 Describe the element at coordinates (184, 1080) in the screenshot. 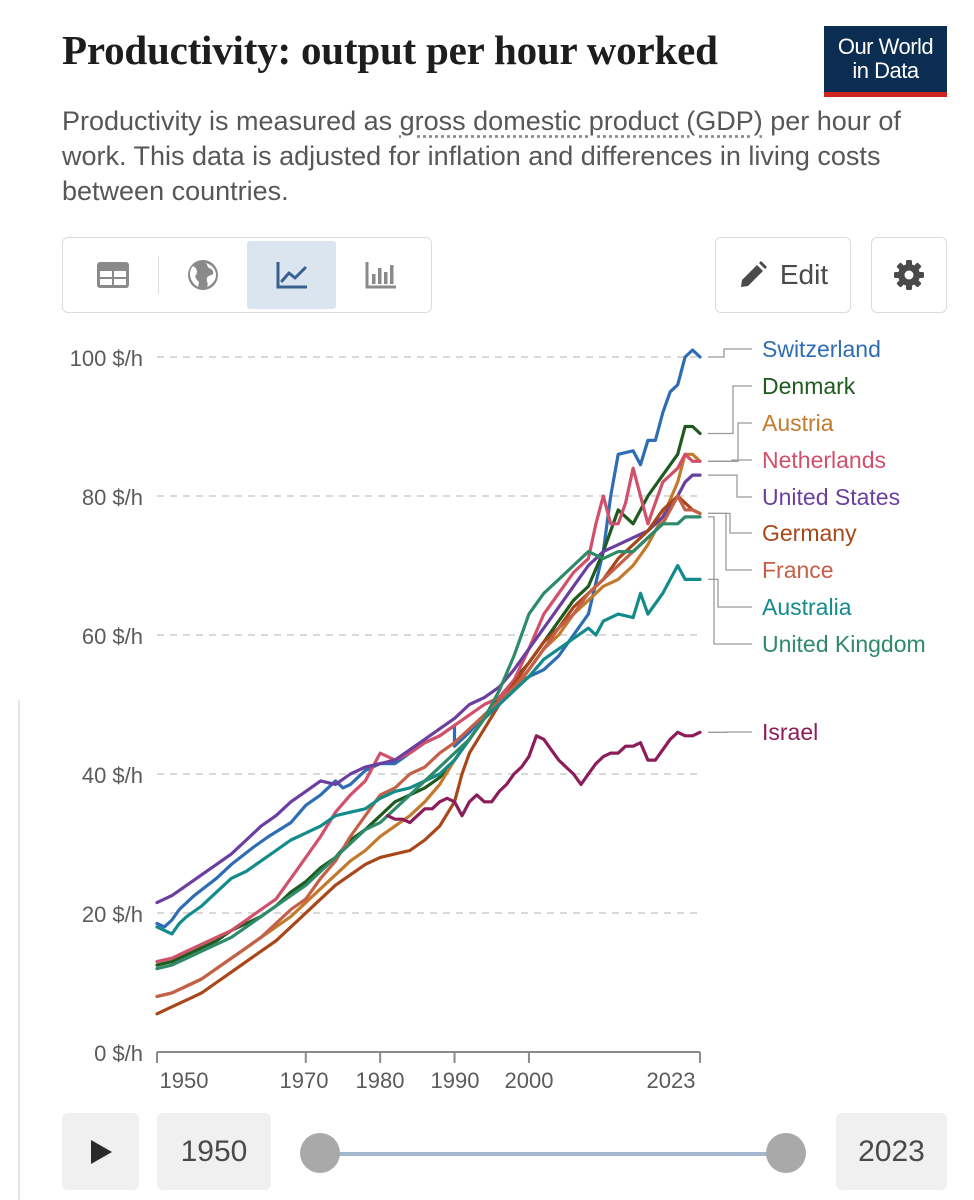

I see `x-tick-label: 1950` at that location.